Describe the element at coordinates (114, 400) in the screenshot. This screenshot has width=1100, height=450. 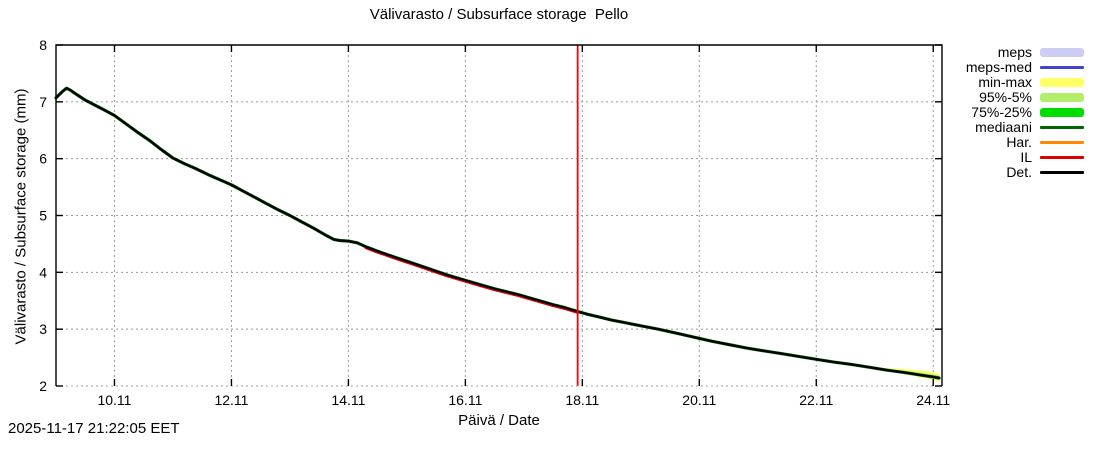
I see `x-tick-label: 10.11` at that location.